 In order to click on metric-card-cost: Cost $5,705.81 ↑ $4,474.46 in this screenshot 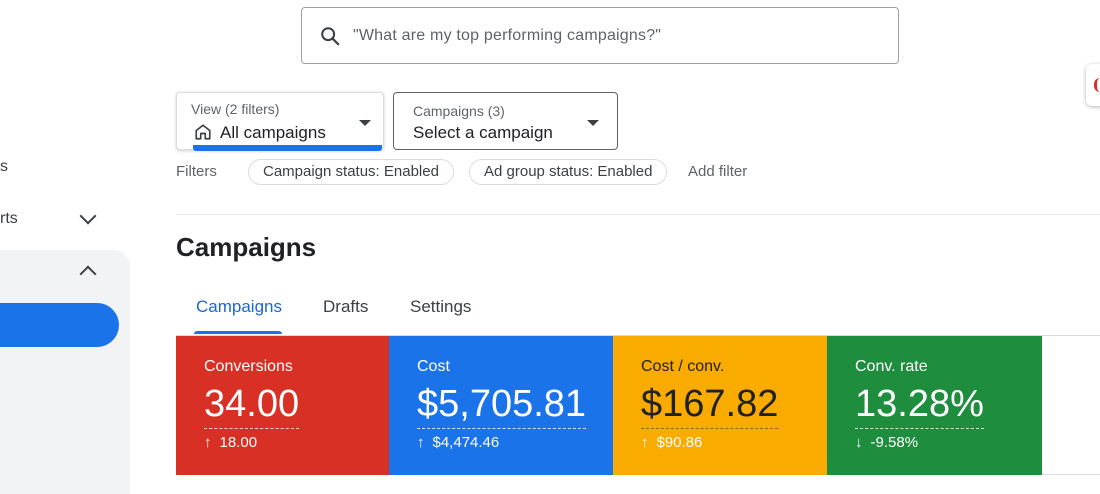, I will do `click(501, 405)`.